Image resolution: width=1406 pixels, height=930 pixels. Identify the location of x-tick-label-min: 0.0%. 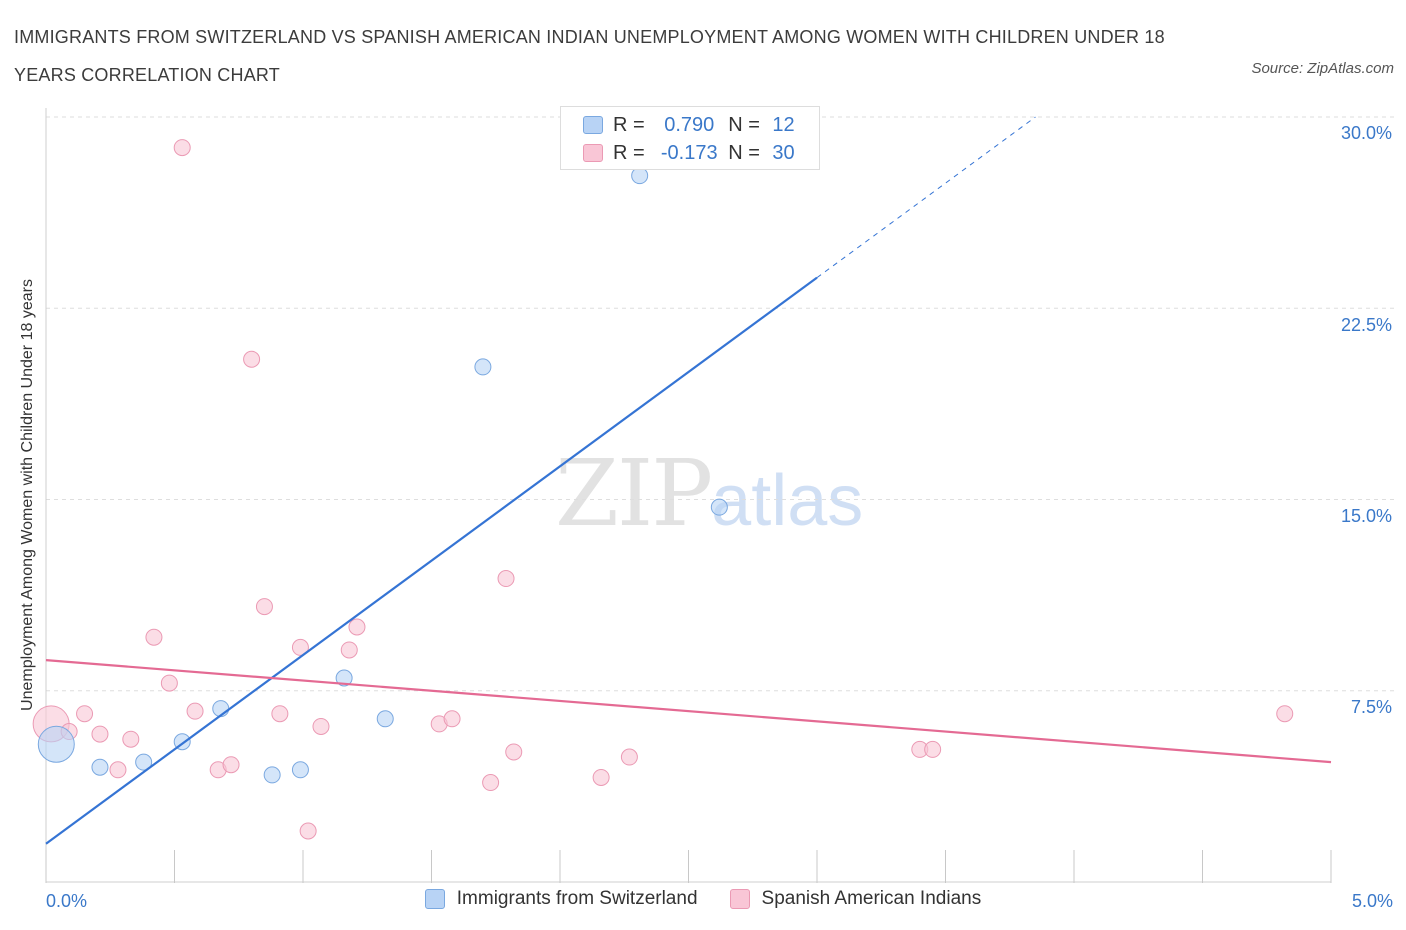
(67, 901).